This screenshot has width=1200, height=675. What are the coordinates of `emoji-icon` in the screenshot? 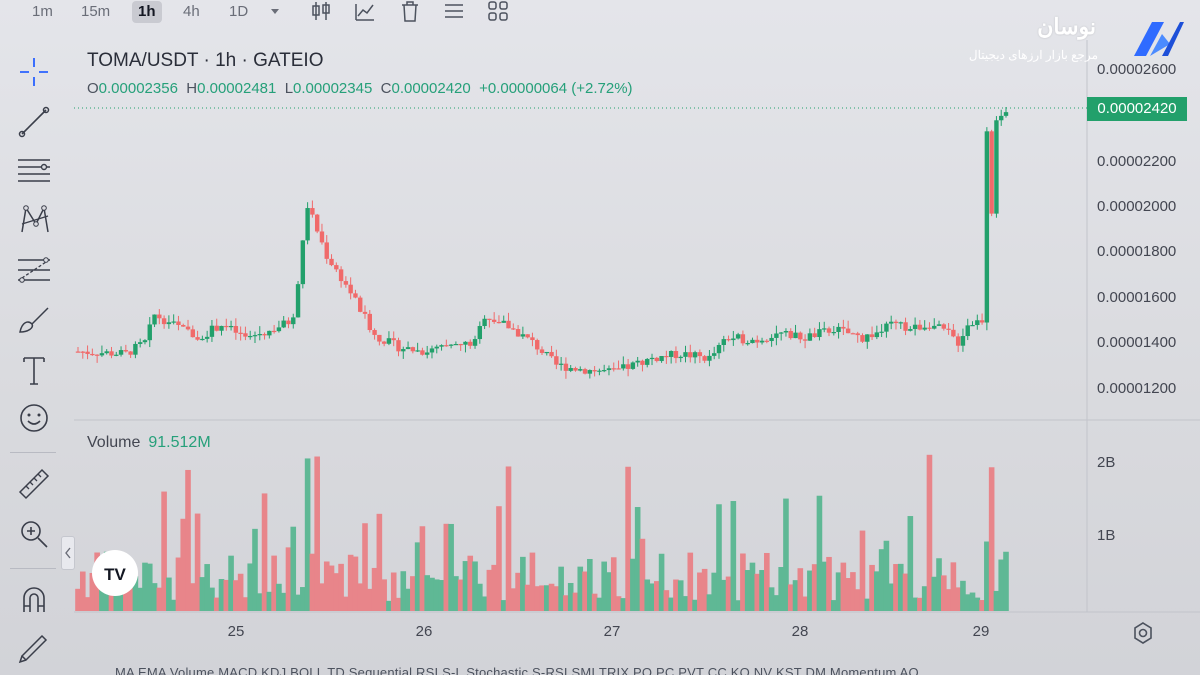 It's located at (34, 418).